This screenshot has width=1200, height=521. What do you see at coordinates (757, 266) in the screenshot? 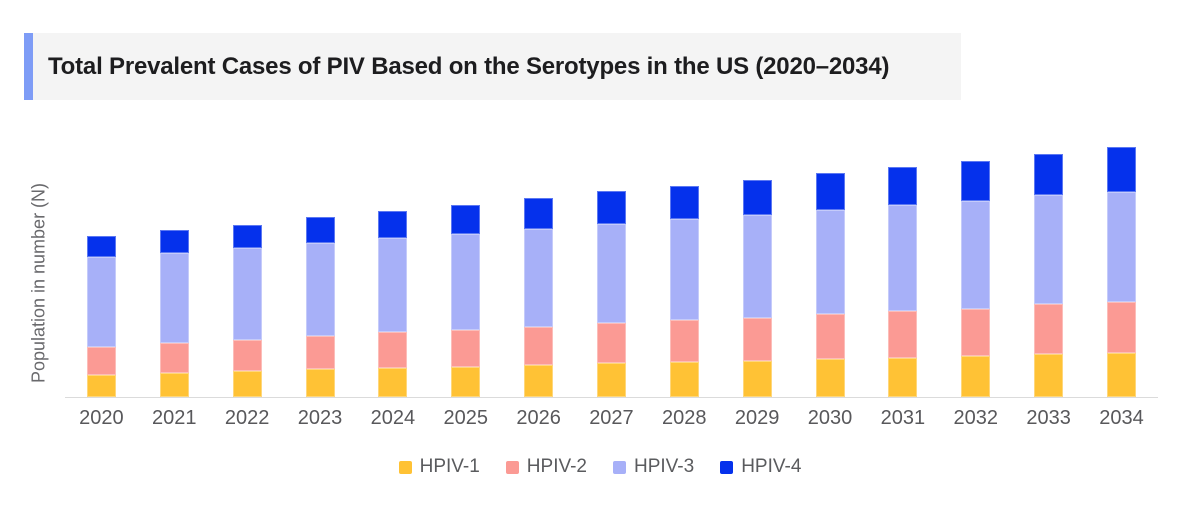
I see `bar-segment-hpiv-3-2029` at bounding box center [757, 266].